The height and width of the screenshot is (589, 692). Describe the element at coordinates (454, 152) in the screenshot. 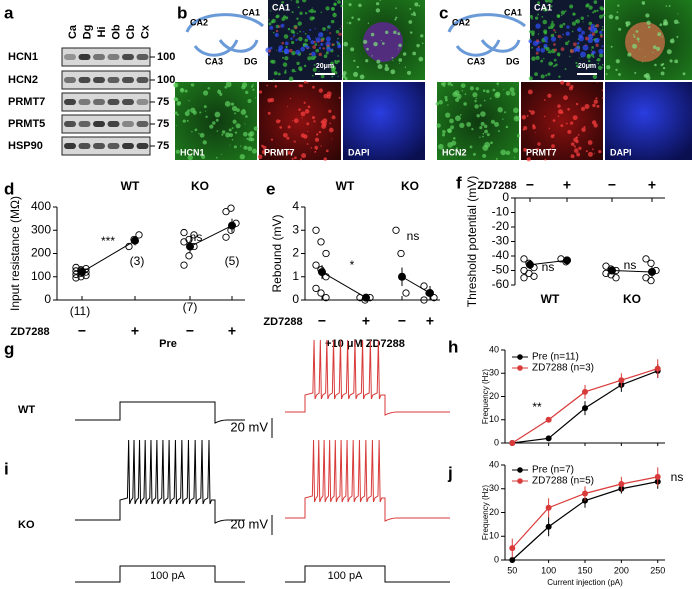

I see `channel-label: HCN2` at that location.